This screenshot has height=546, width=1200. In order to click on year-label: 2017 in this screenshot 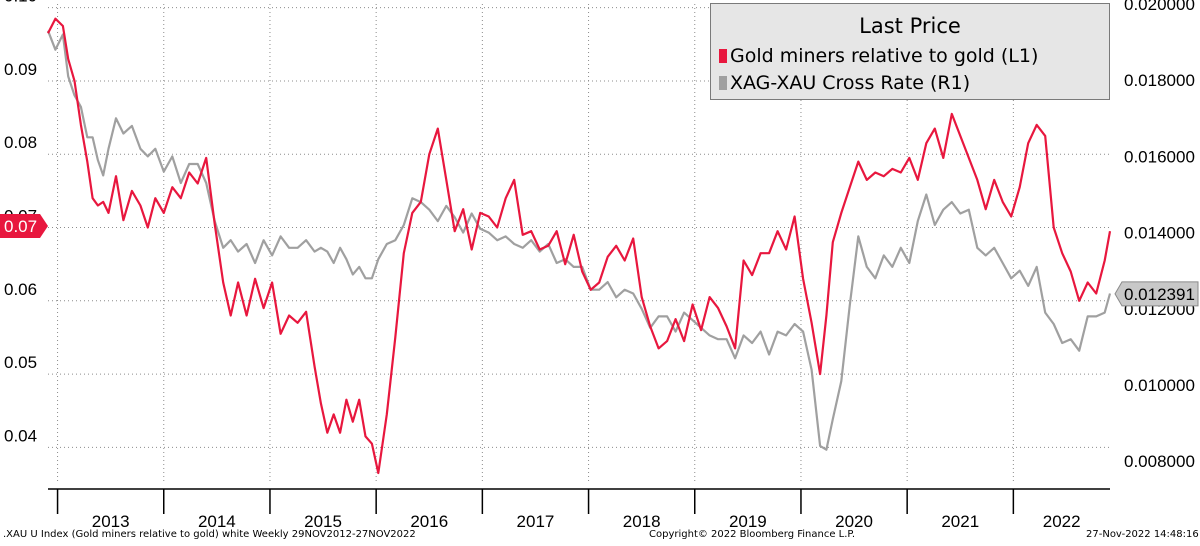, I will do `click(536, 521)`.